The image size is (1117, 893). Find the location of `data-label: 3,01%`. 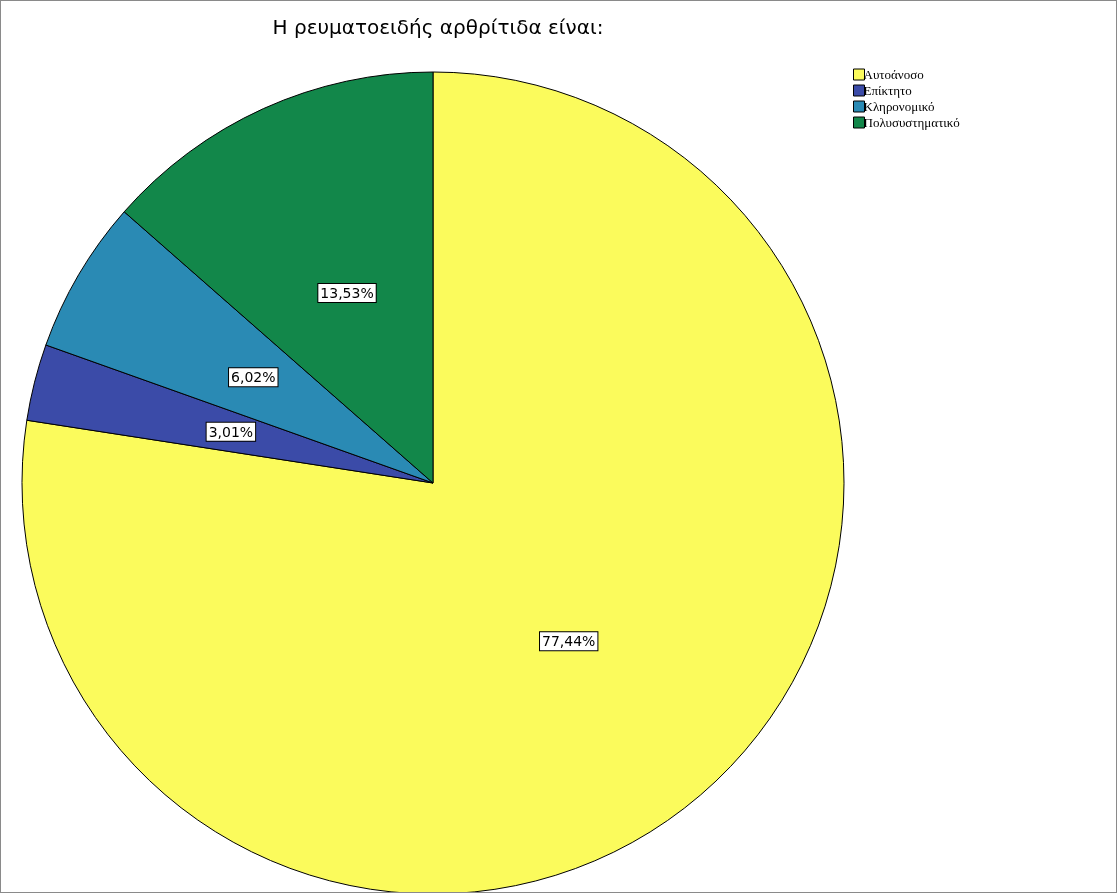

data-label: 3,01% is located at coordinates (231, 431).